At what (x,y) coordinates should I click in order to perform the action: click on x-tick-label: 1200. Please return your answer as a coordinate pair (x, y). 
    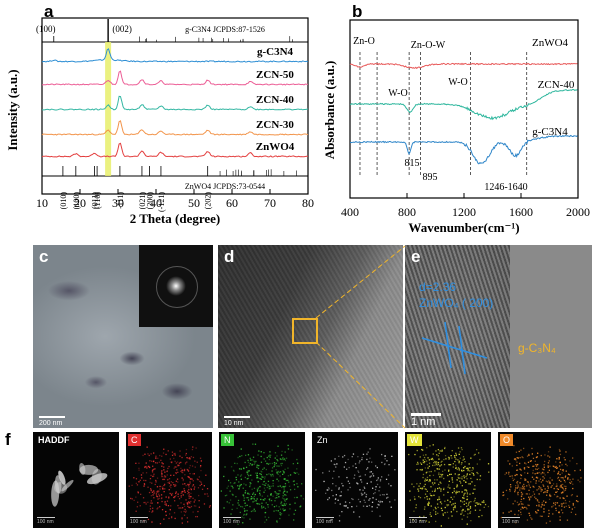
    Looking at the image, I should click on (464, 212).